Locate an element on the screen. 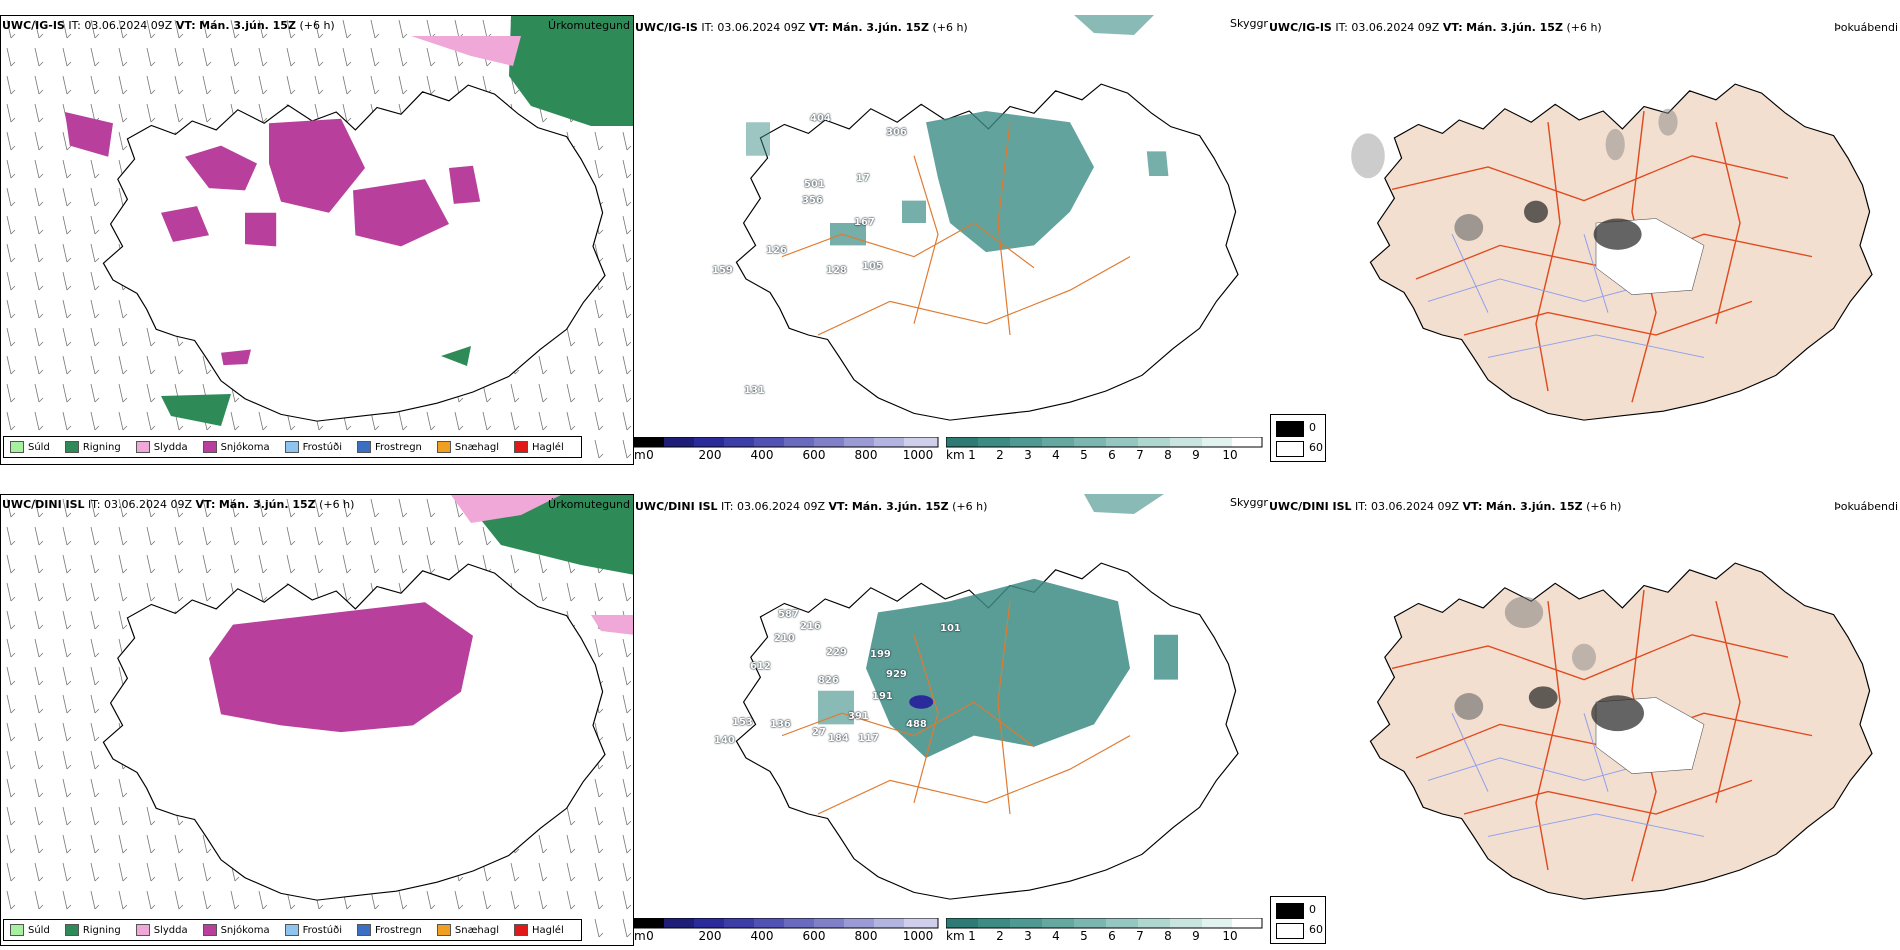 Image resolution: width=1900 pixels, height=950 pixels. cloud-base-label: 126 is located at coordinates (776, 250).